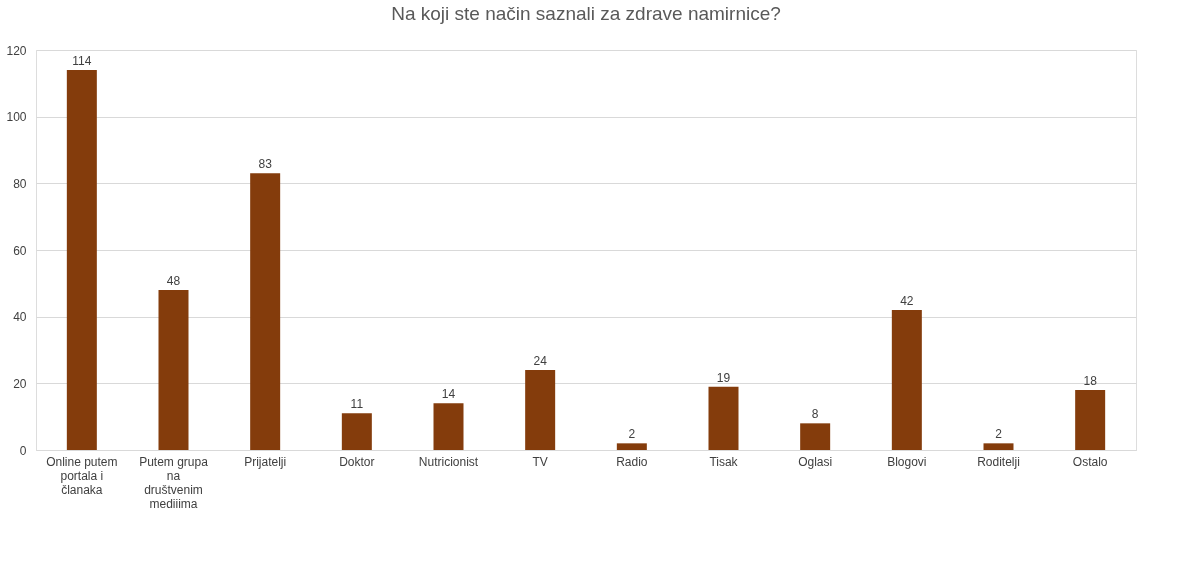 Image resolution: width=1198 pixels, height=565 pixels. What do you see at coordinates (16, 117) in the screenshot?
I see `y-tick-label: 100` at bounding box center [16, 117].